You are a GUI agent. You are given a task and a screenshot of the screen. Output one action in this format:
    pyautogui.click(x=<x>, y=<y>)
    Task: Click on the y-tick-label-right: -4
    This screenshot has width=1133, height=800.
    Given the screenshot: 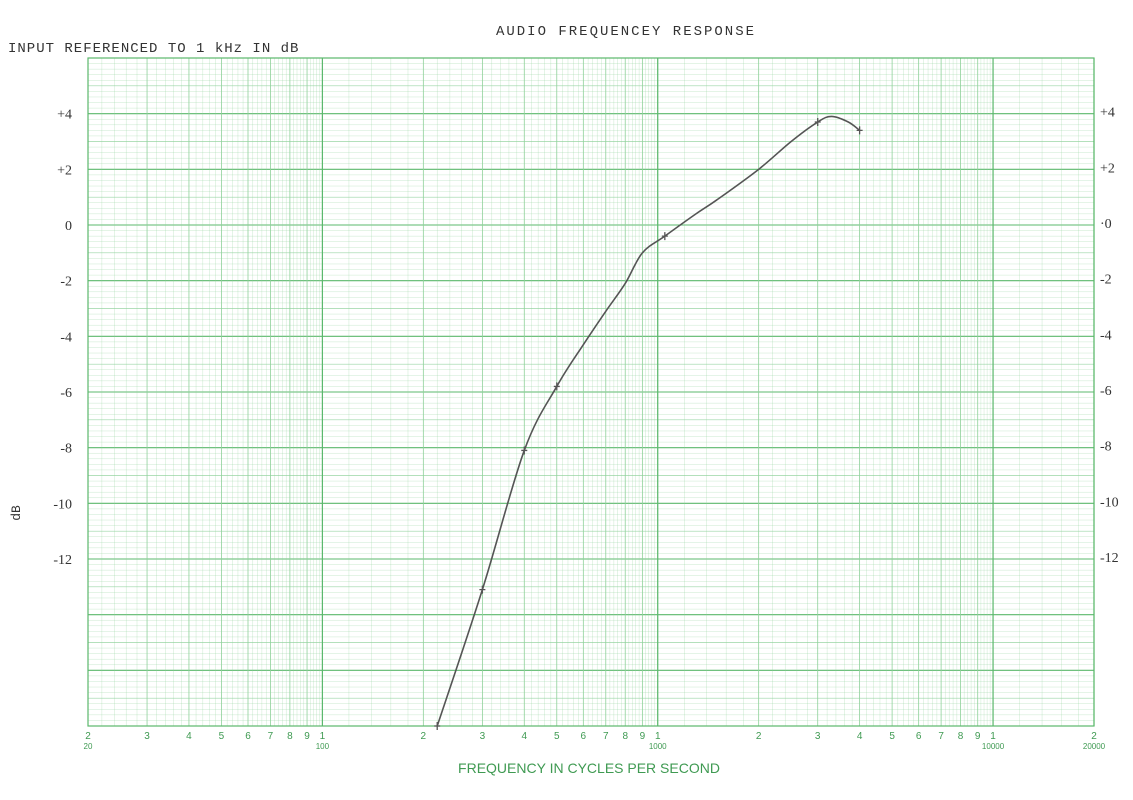 What is the action you would take?
    pyautogui.click(x=1106, y=335)
    